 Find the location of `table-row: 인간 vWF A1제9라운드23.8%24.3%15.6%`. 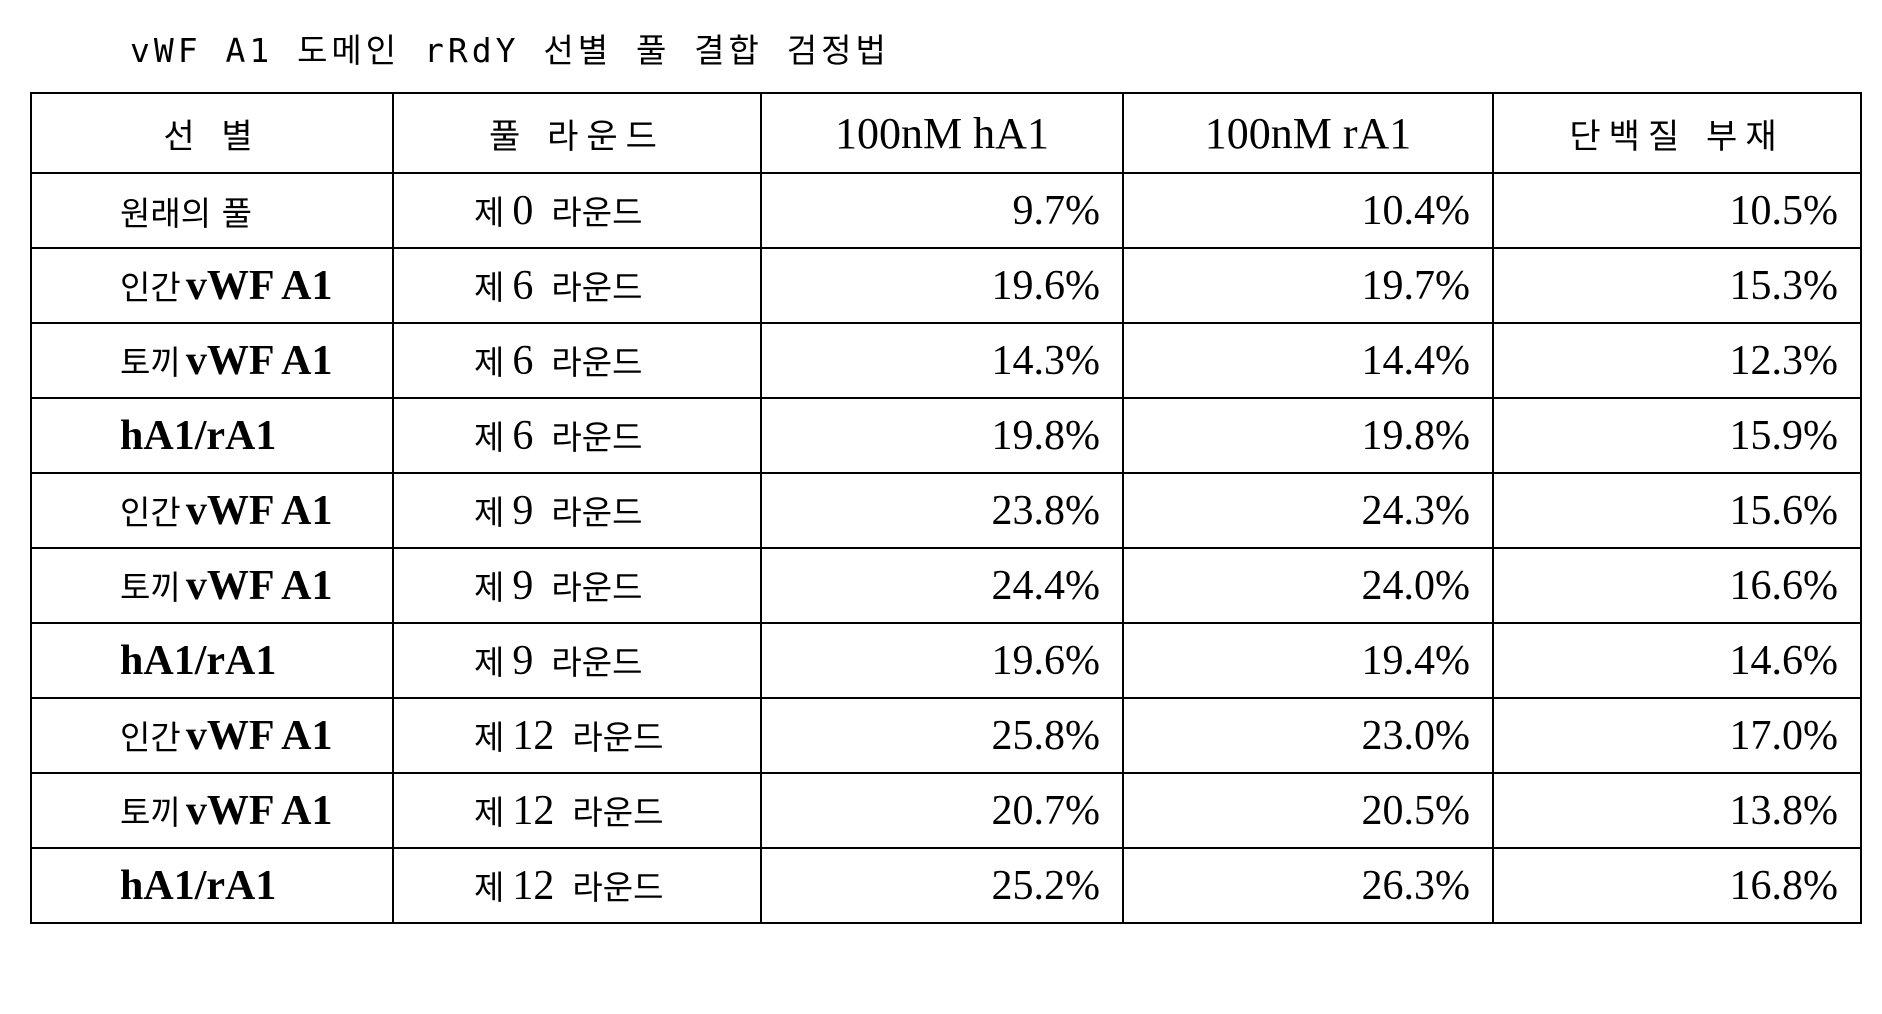

table-row: 인간 vWF A1제9라운드23.8%24.3%15.6% is located at coordinates (946, 510).